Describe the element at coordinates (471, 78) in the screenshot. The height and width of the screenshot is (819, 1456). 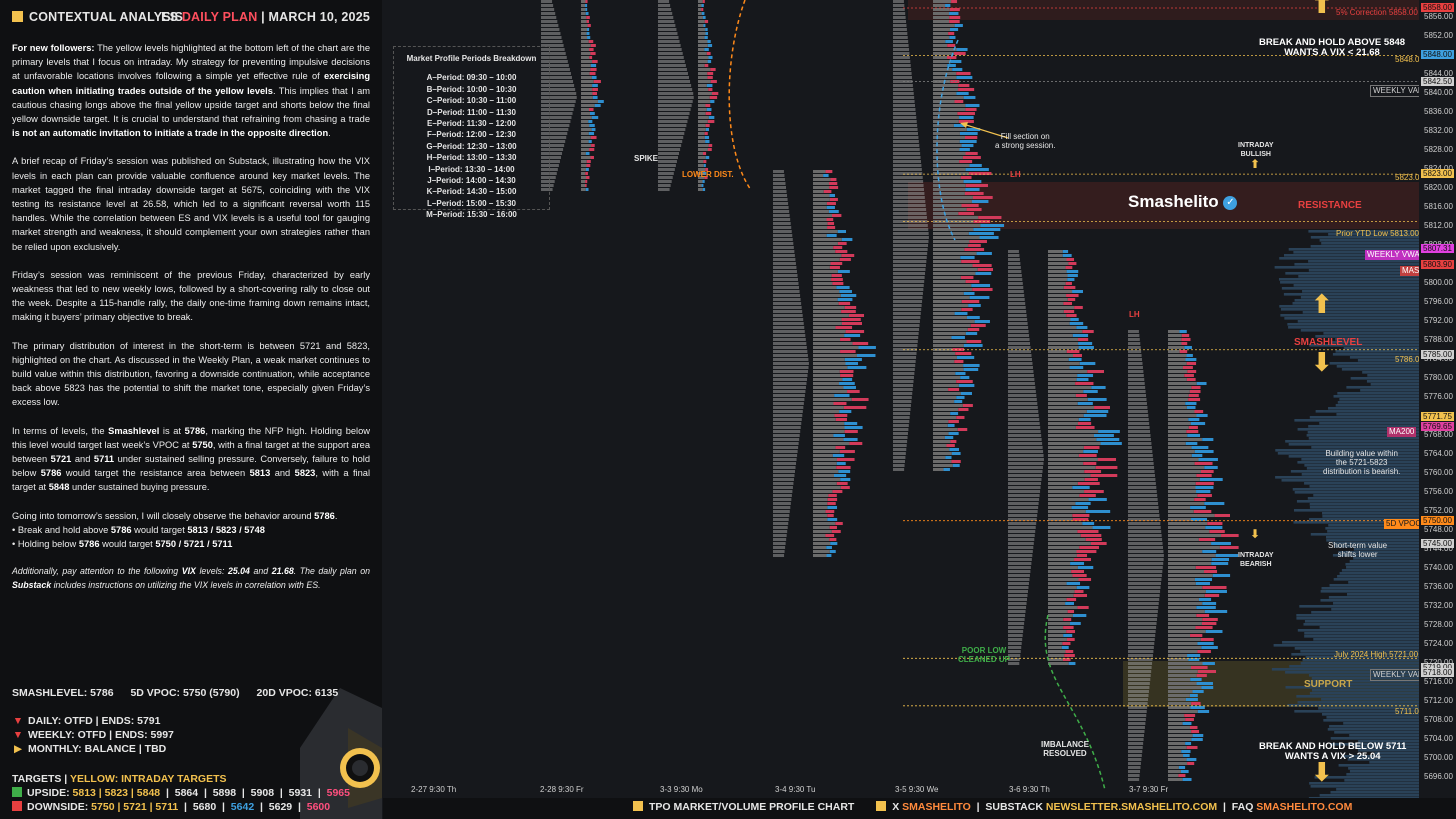
I see `period-row: A–Period: 09:30 – 10:00` at that location.